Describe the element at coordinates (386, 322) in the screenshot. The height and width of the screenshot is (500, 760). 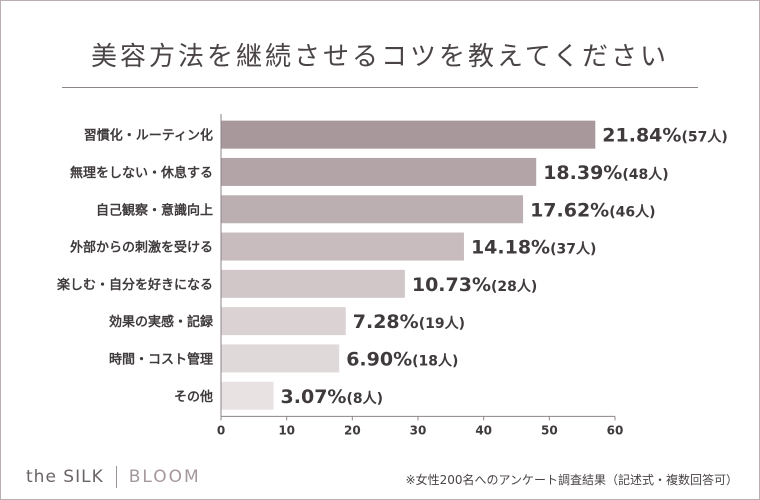
I see `data-label-percent: 7.28%` at that location.